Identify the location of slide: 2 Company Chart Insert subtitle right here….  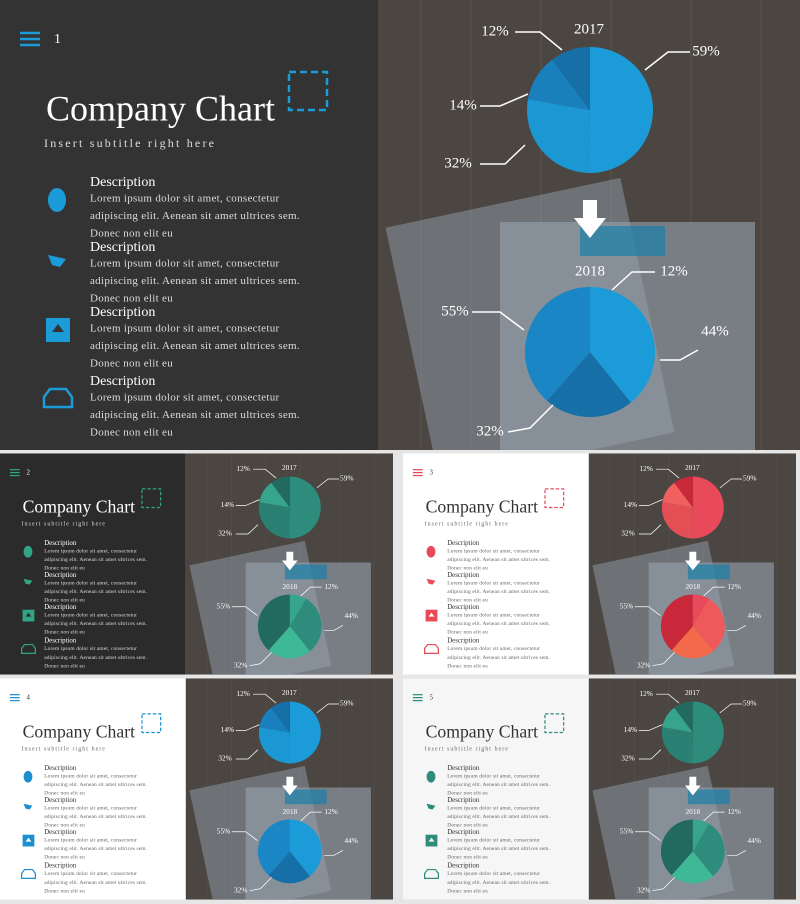
(196, 564).